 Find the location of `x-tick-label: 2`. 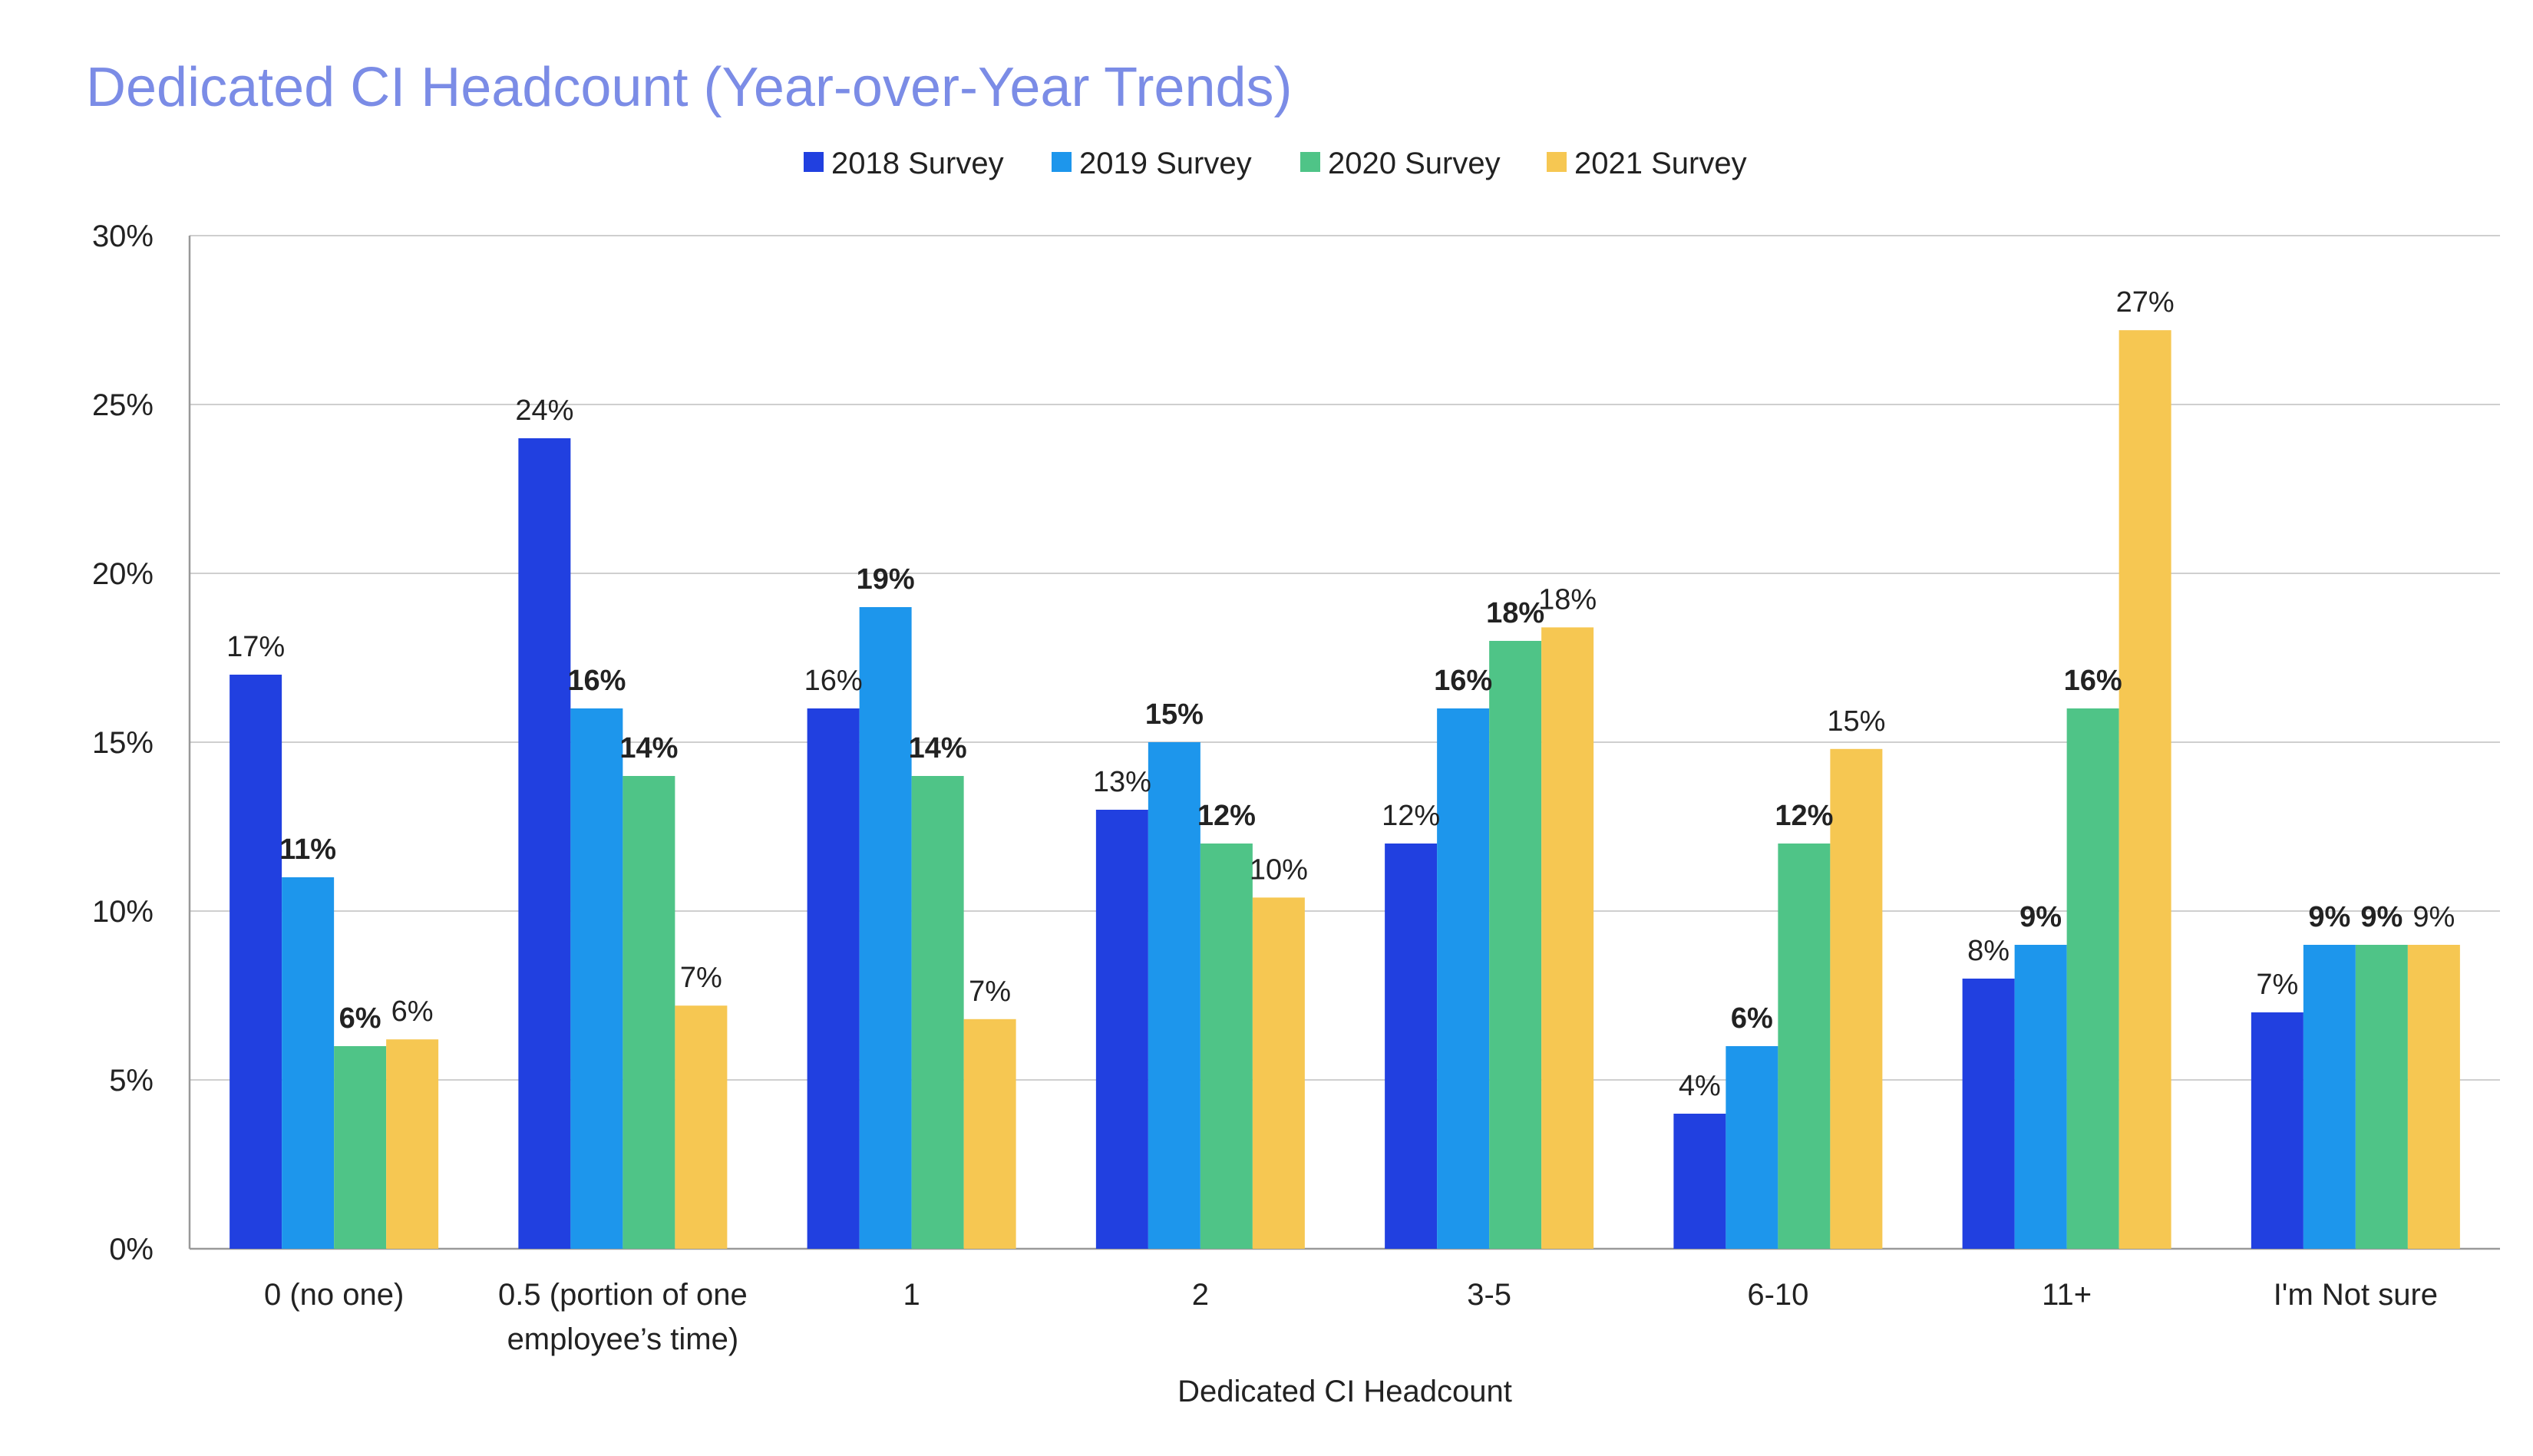

x-tick-label: 2 is located at coordinates (1200, 1295).